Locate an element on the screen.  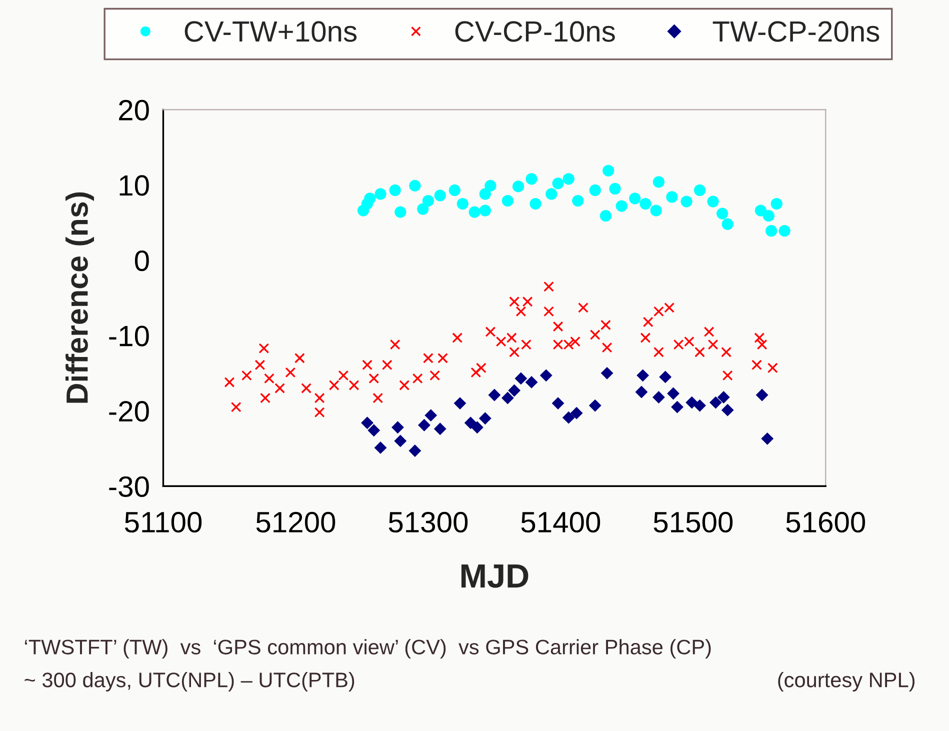
legend-label: CV-CP-10ns is located at coordinates (535, 31).